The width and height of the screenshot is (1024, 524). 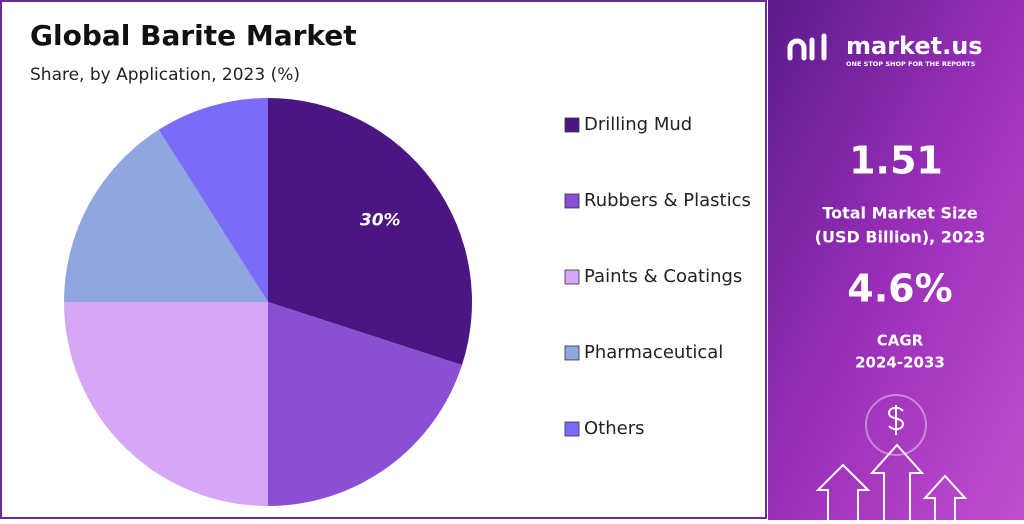 I want to click on logo-icon, so click(x=807, y=47).